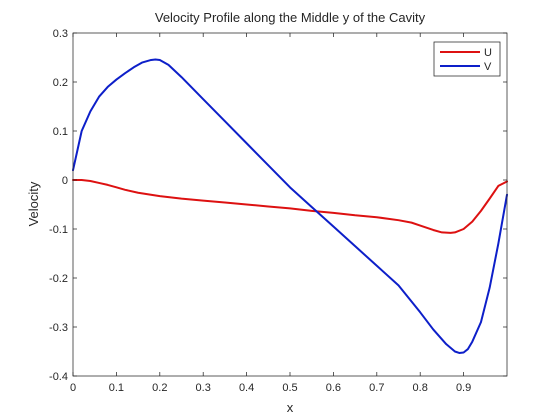 This screenshot has width=560, height=420. I want to click on legend-box, so click(467, 59).